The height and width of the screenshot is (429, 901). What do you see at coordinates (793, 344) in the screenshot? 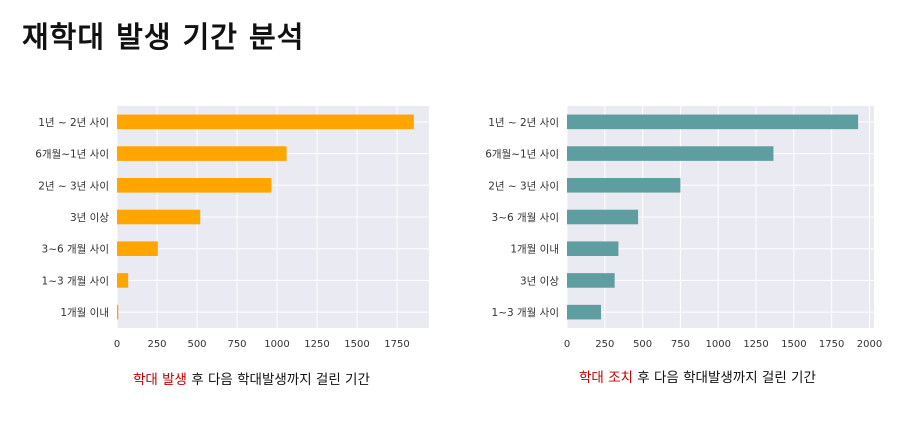
I see `right-tick-label: 1500` at bounding box center [793, 344].